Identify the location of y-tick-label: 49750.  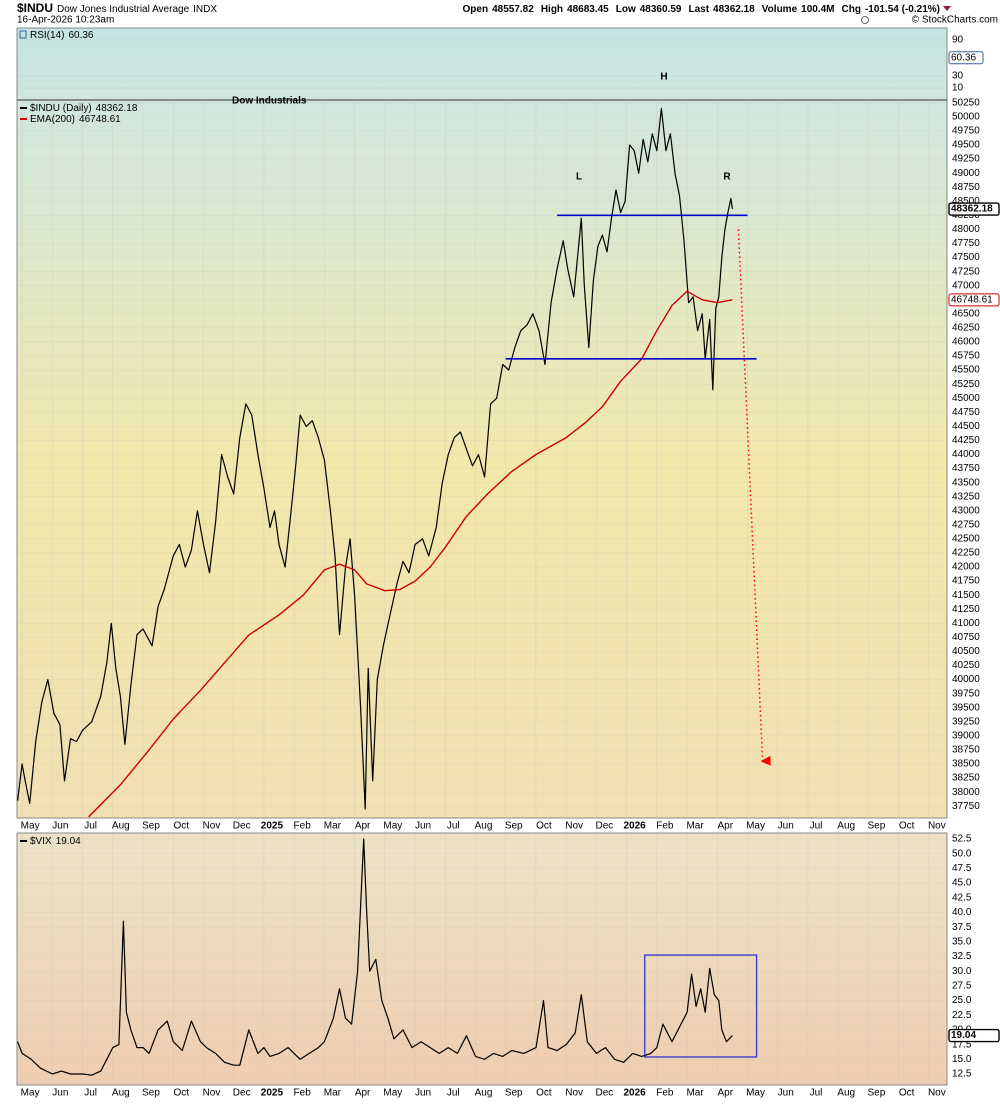
(966, 131).